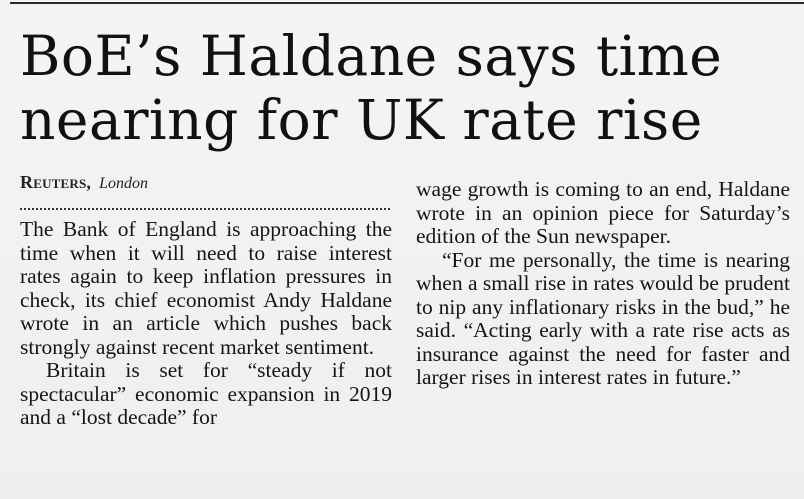 Image resolution: width=804 pixels, height=499 pixels. I want to click on top-rule, so click(407, 3).